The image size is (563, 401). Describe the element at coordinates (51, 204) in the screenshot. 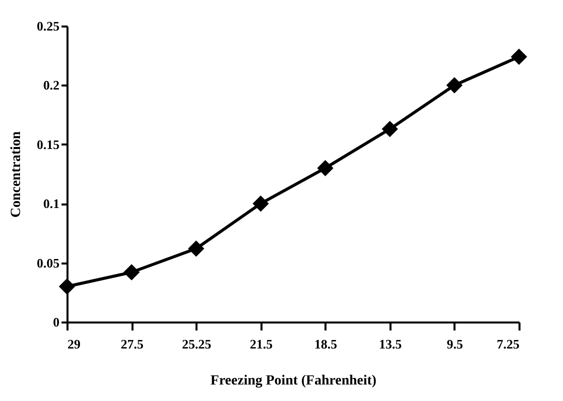

I see `y-tick-label: 0.1` at that location.